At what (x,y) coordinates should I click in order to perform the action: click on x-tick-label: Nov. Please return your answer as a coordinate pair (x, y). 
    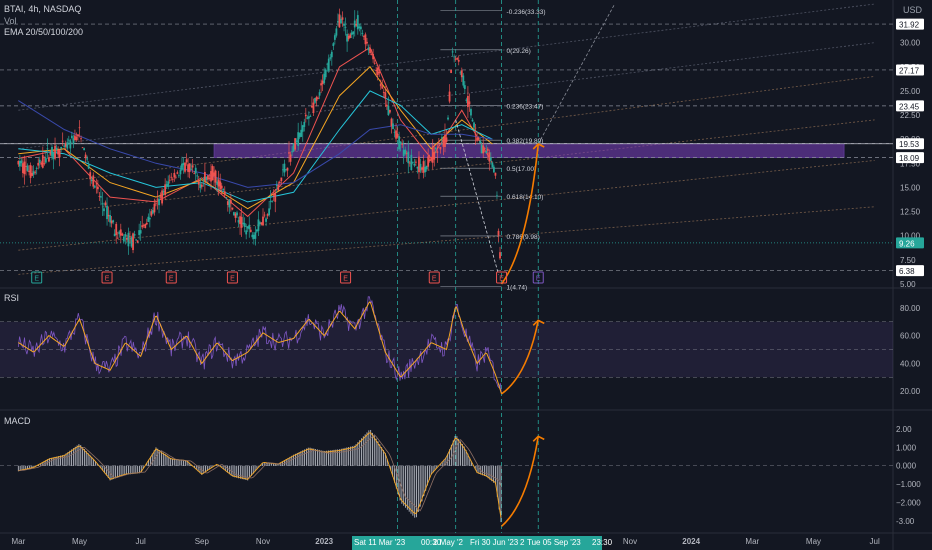
    Looking at the image, I should click on (263, 541).